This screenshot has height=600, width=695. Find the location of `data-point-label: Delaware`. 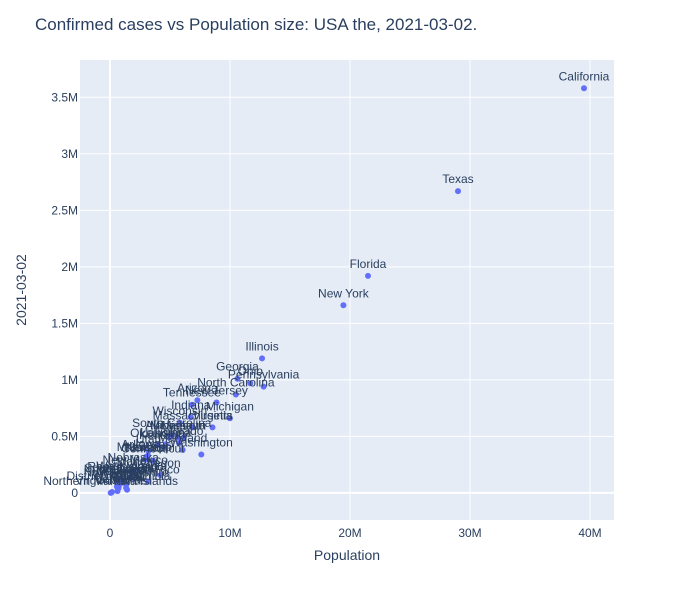

data-point-label: Delaware is located at coordinates (121, 471).